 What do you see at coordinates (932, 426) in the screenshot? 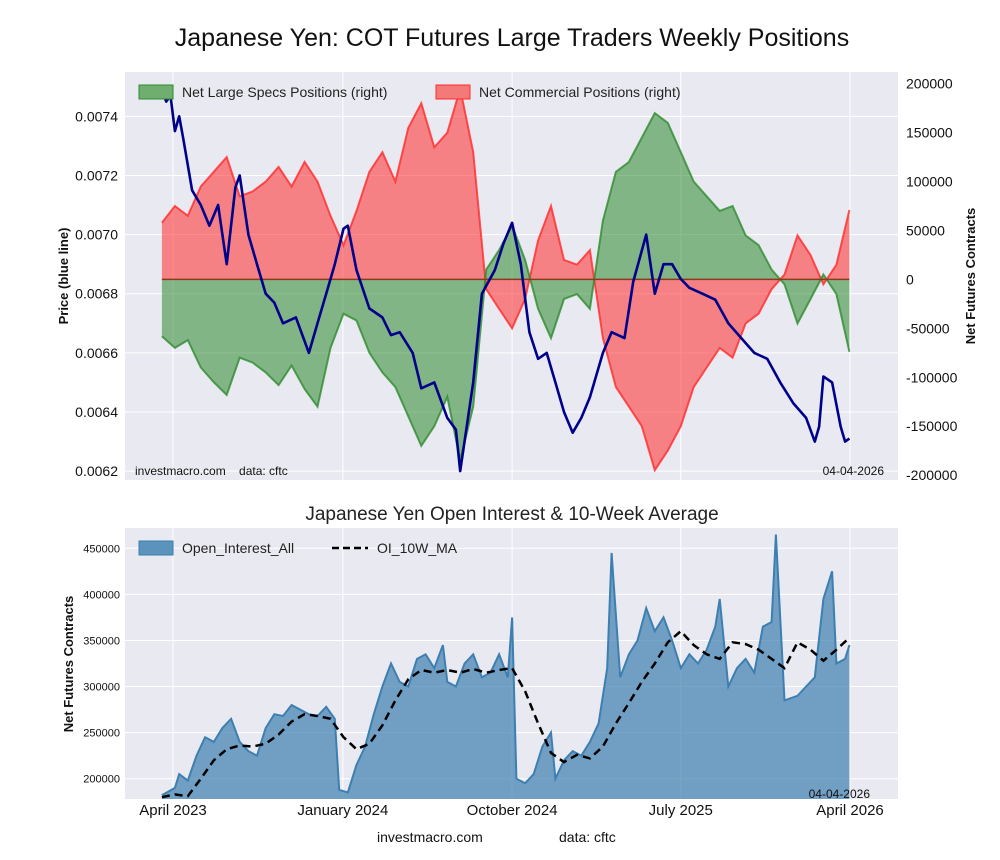
I see `top-right-tick-label: -150000` at bounding box center [932, 426].